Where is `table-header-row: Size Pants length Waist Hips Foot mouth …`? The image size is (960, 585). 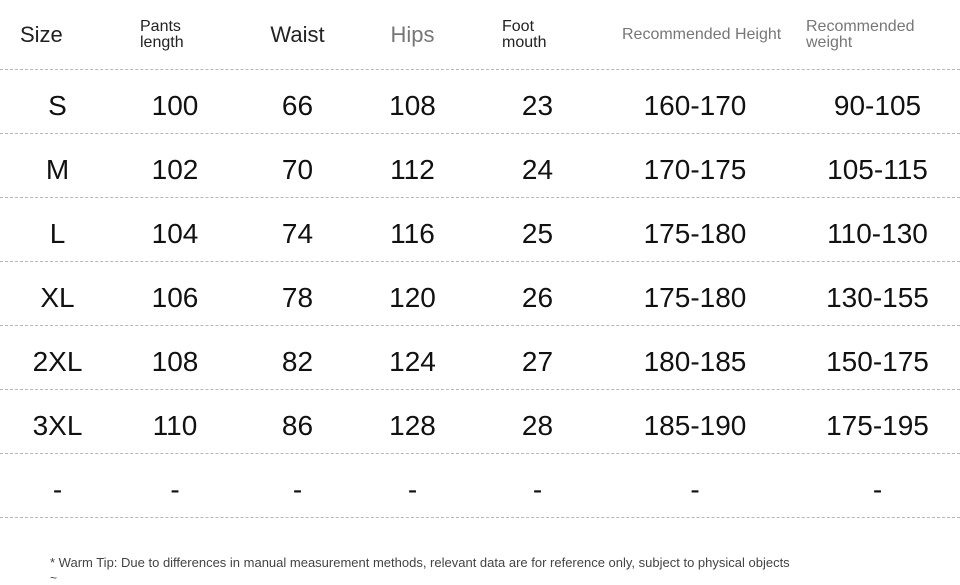 table-header-row: Size Pants length Waist Hips Foot mouth … is located at coordinates (480, 35).